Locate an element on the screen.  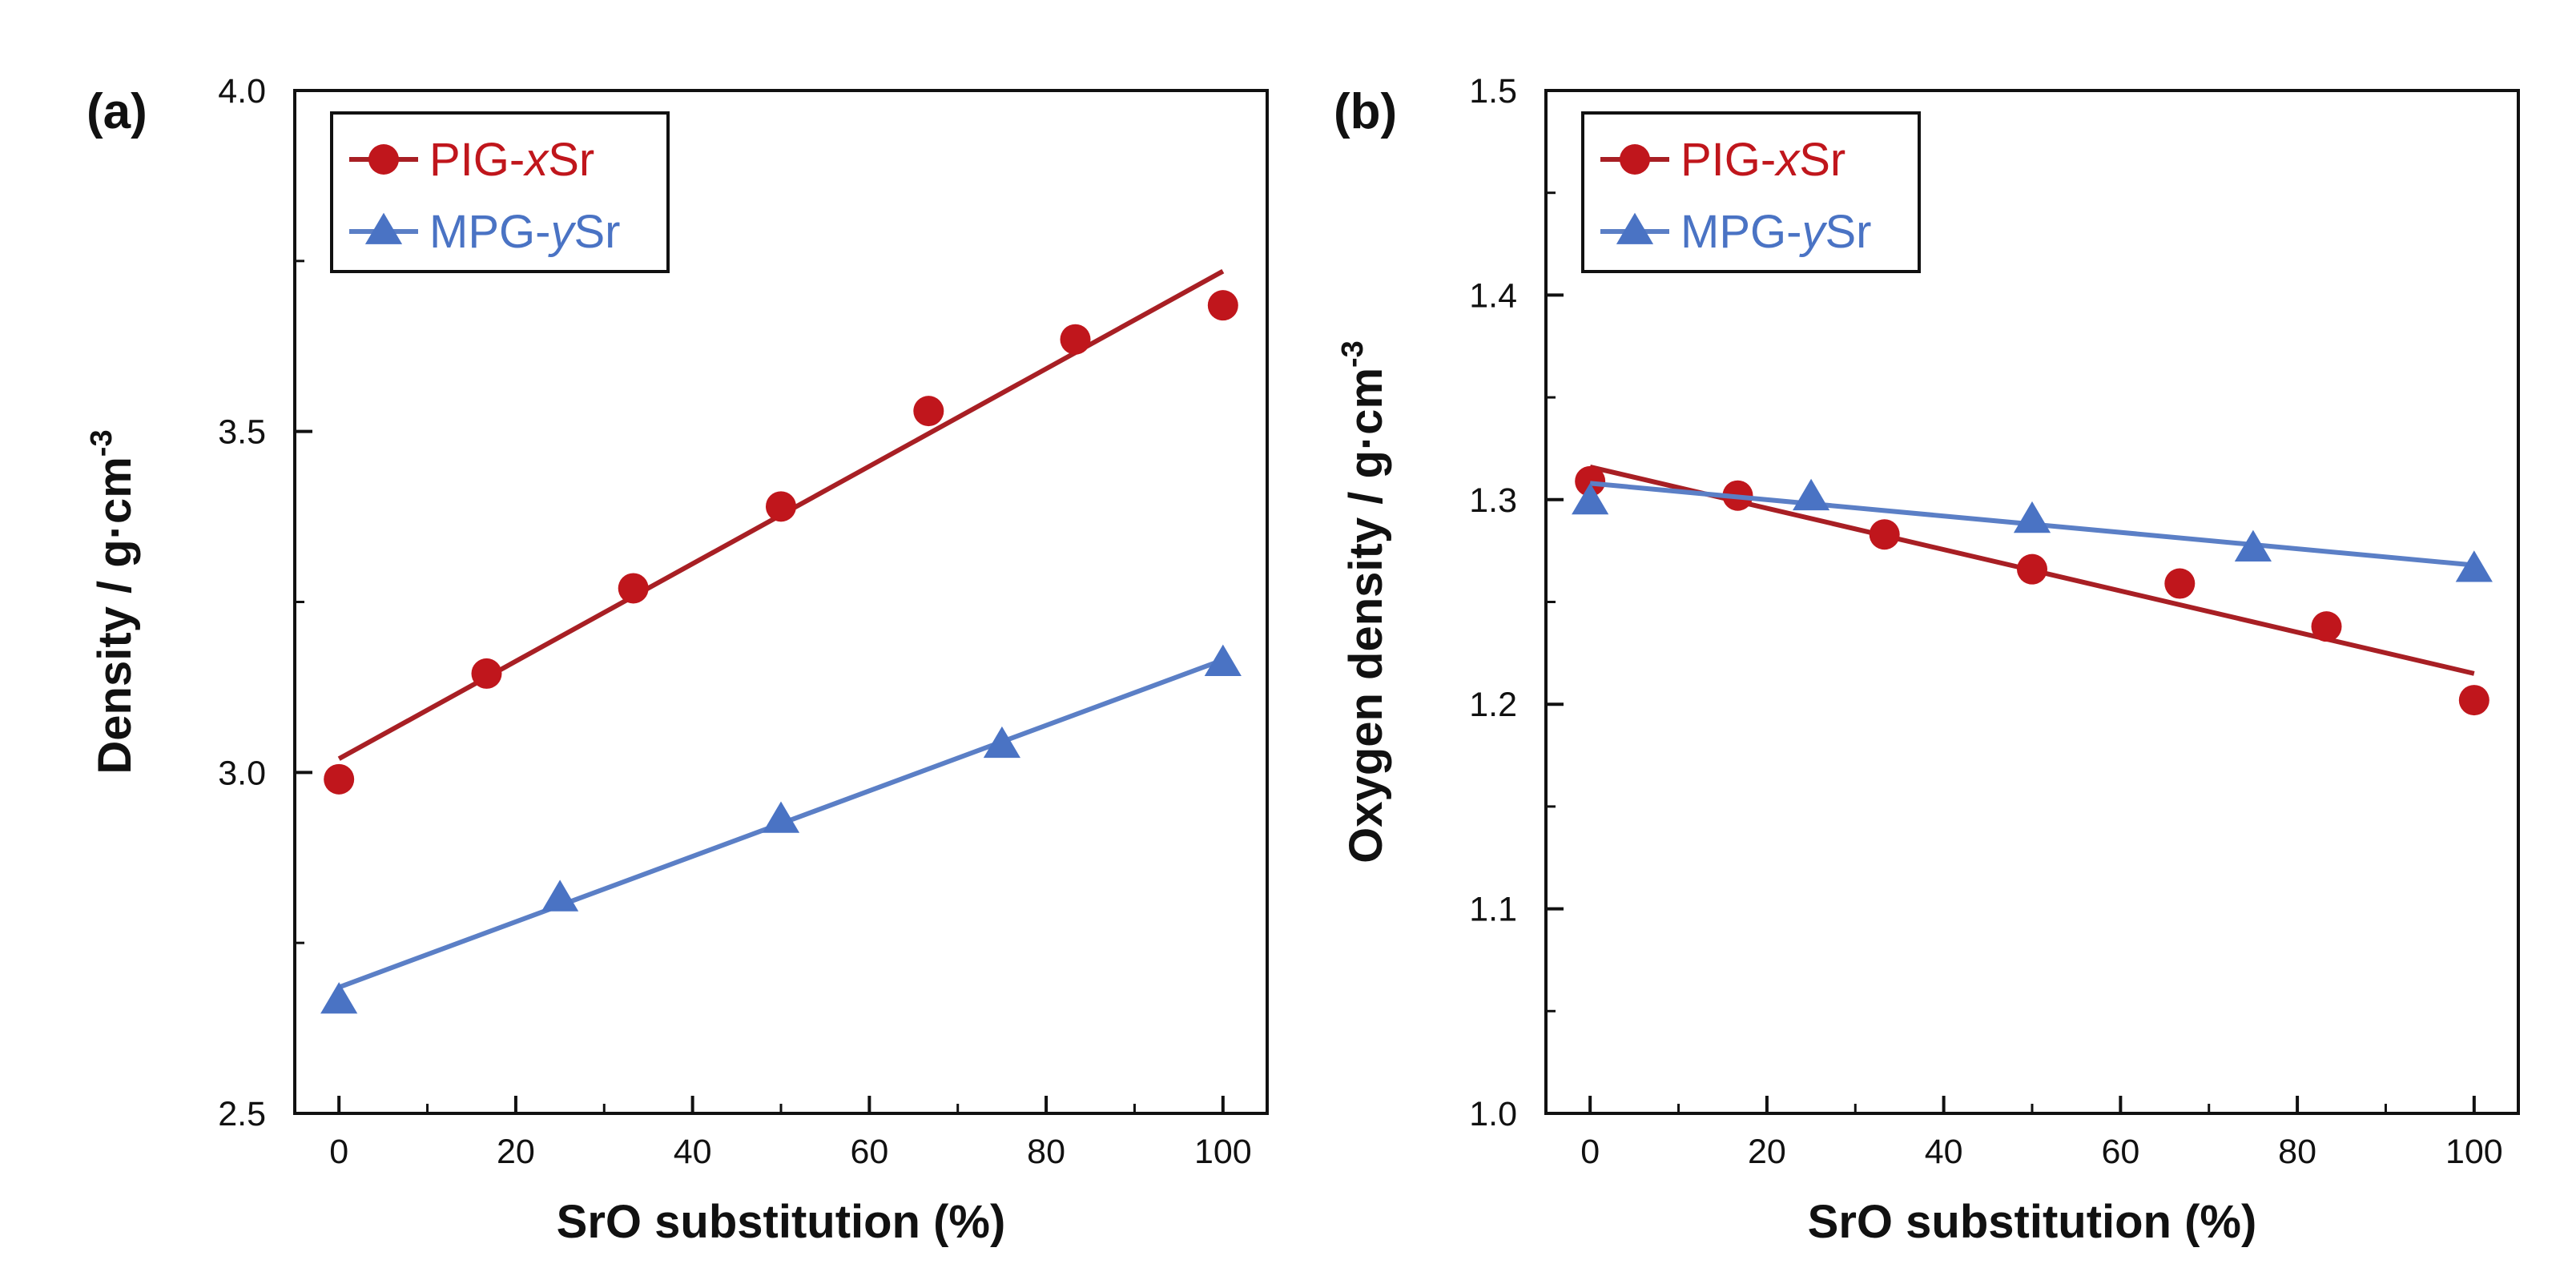
y-axis-title: Oxygen density / g·cm-3 is located at coordinates (1364, 601).